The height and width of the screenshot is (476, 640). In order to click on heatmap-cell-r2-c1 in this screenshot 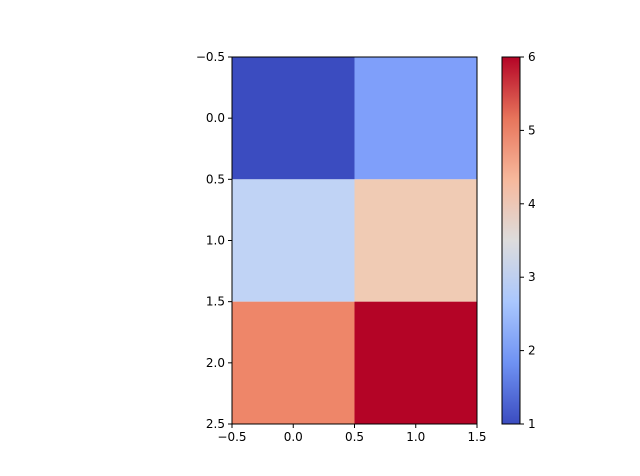, I will do `click(415, 362)`.